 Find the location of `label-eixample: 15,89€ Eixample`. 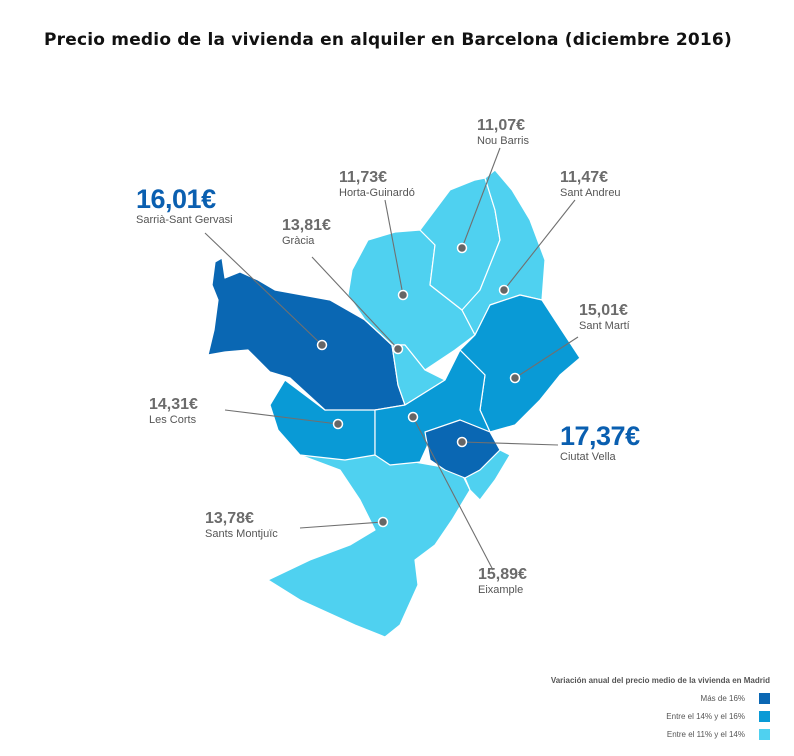

label-eixample: 15,89€ Eixample is located at coordinates (502, 581).